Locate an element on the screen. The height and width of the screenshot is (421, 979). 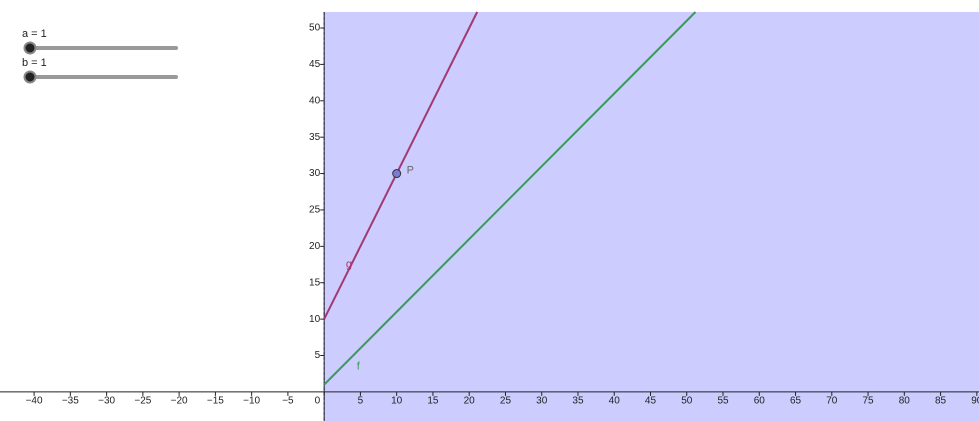
point is located at coordinates (397, 174).